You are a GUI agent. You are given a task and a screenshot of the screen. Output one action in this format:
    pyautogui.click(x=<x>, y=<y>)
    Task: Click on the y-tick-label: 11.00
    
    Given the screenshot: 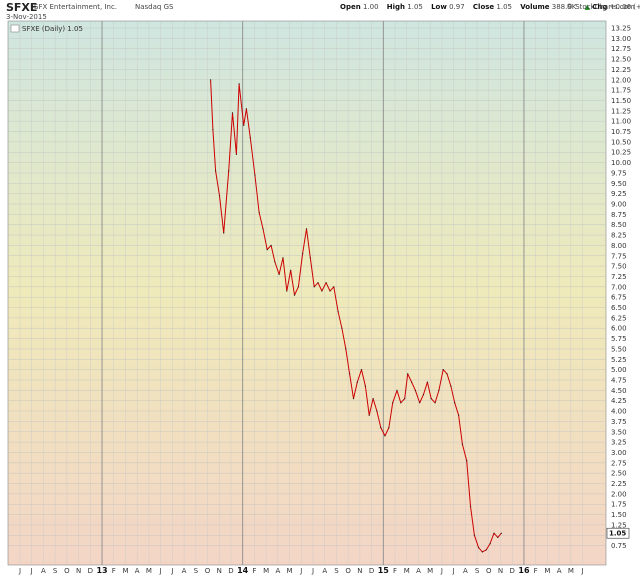 What is the action you would take?
    pyautogui.click(x=621, y=122)
    